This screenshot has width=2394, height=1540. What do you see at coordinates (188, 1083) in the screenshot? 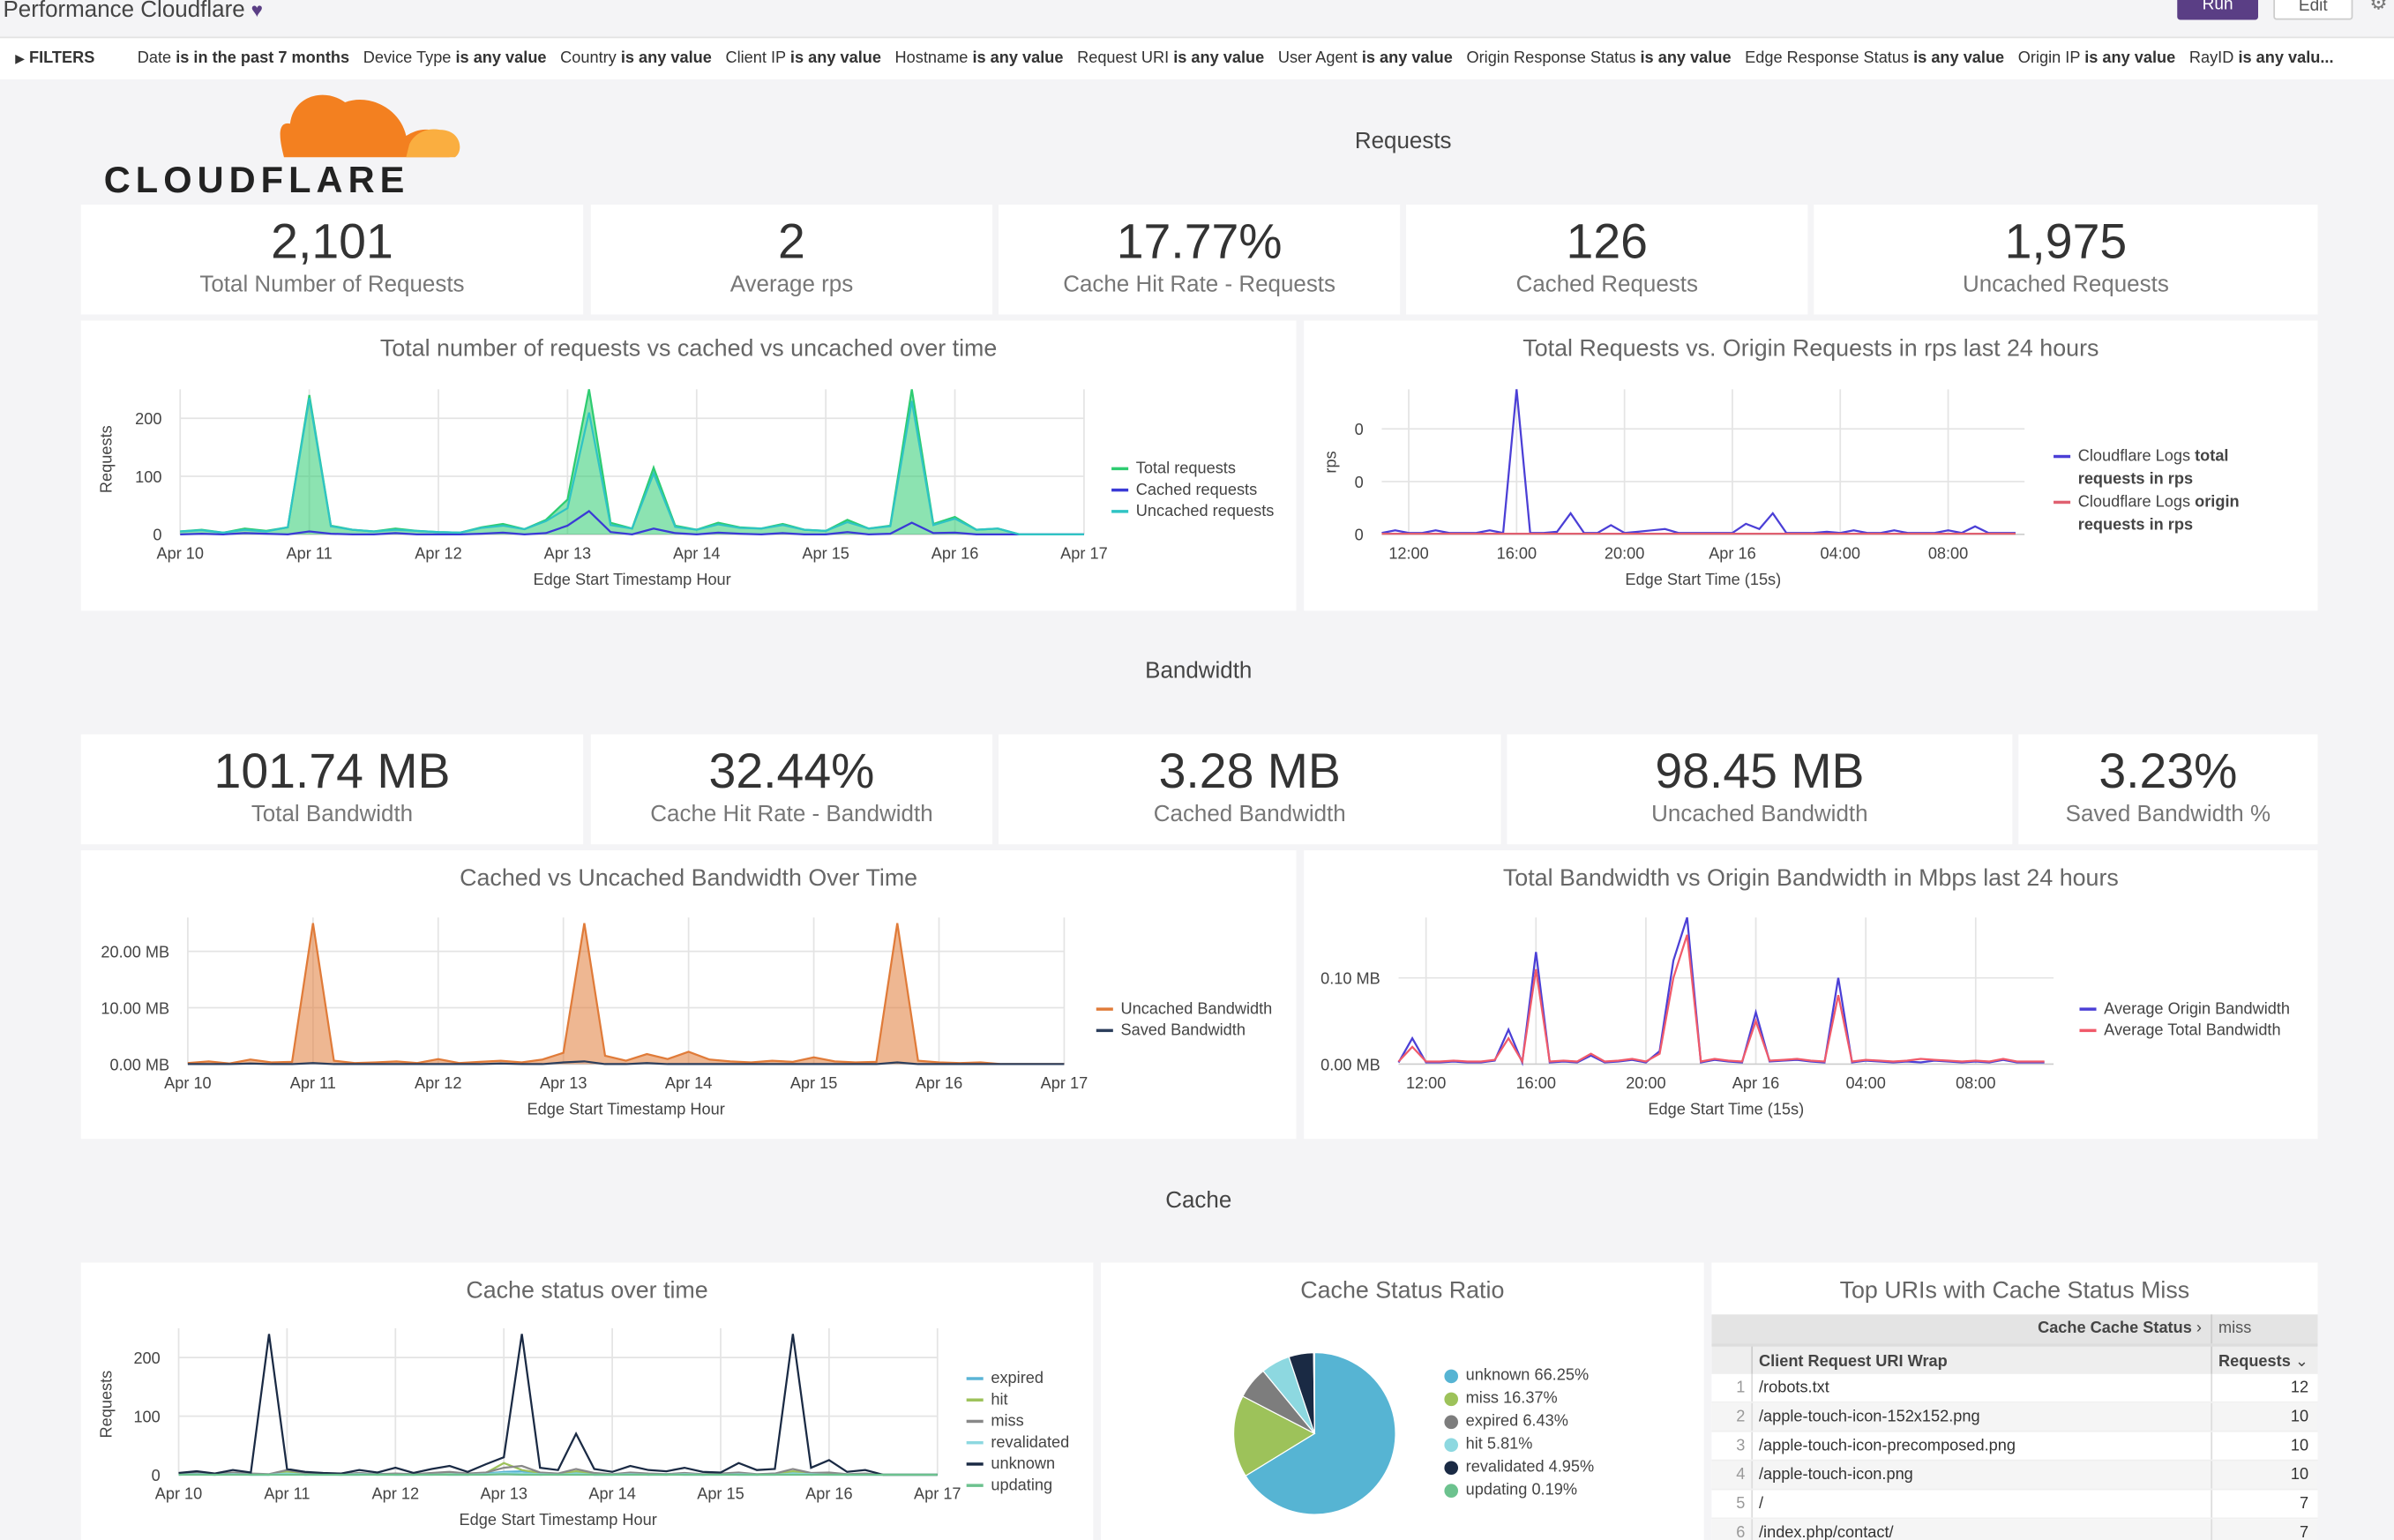
I see `x-tick-label: Apr 10` at bounding box center [188, 1083].